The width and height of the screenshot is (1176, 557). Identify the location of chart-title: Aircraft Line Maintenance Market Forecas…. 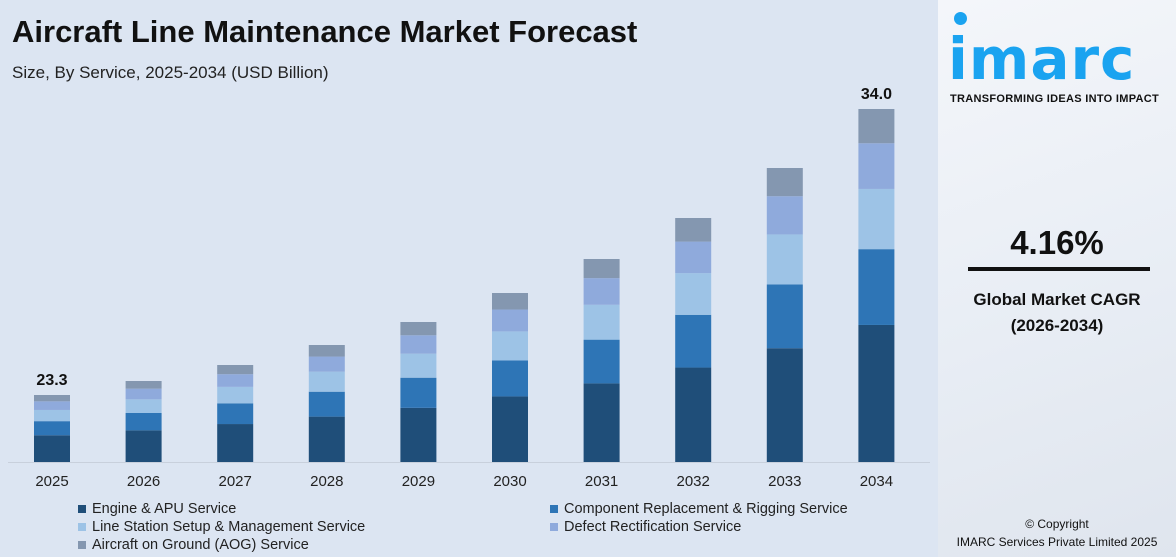
(325, 31).